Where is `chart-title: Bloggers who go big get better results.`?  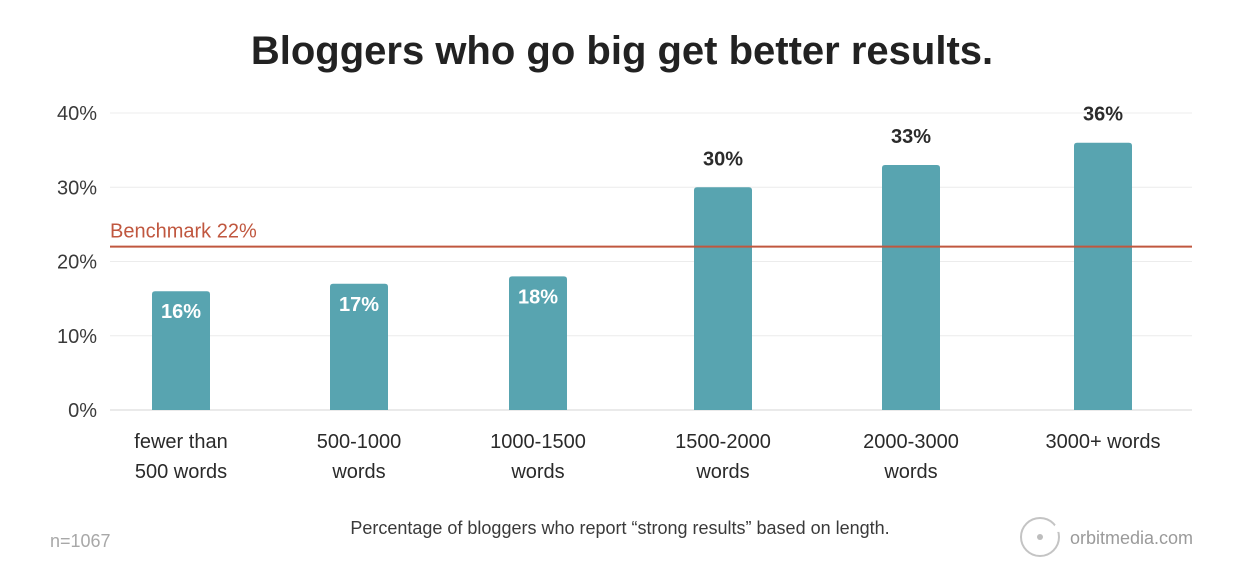 chart-title: Bloggers who go big get better results. is located at coordinates (622, 51).